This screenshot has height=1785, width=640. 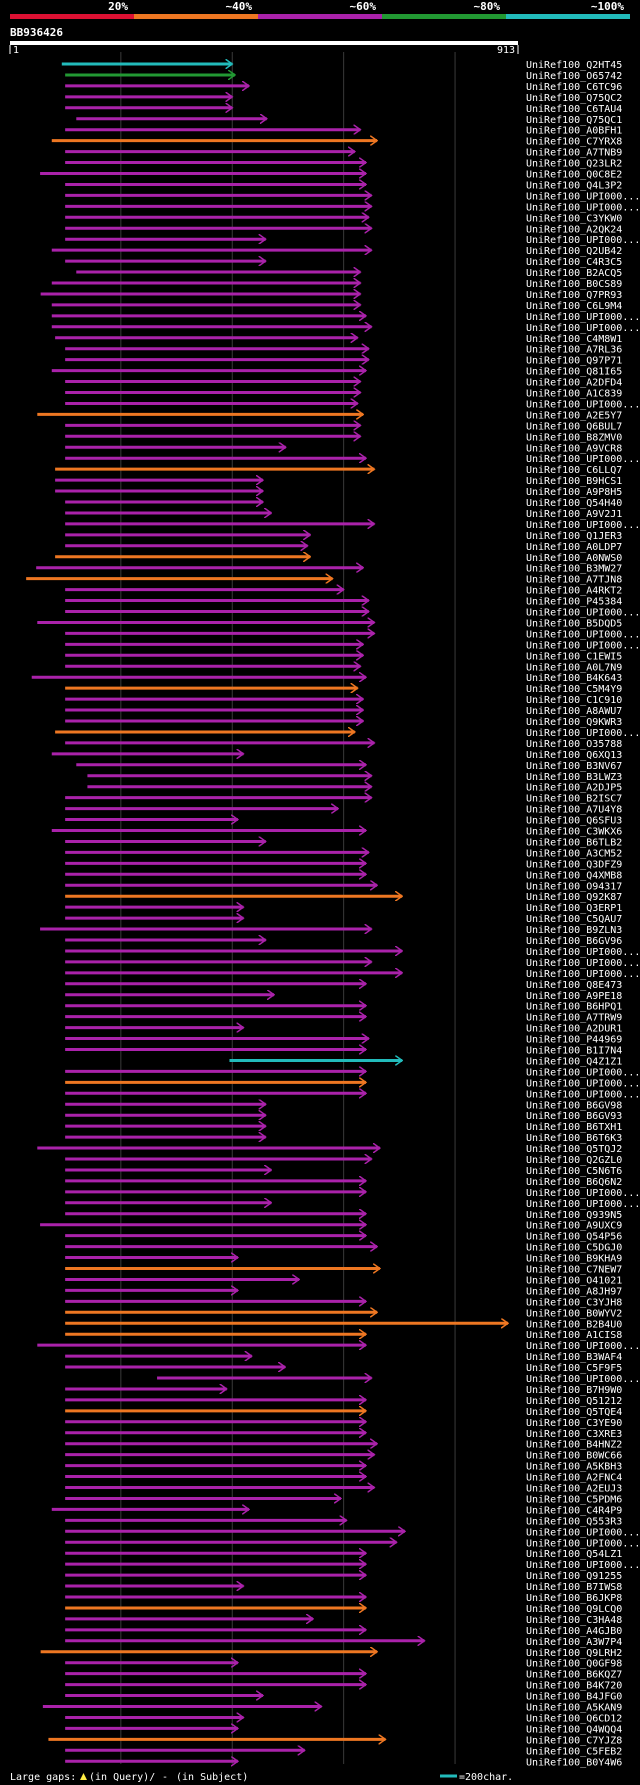 What do you see at coordinates (574, 623) in the screenshot?
I see `hit-label: UniRef100_B5DQD5` at bounding box center [574, 623].